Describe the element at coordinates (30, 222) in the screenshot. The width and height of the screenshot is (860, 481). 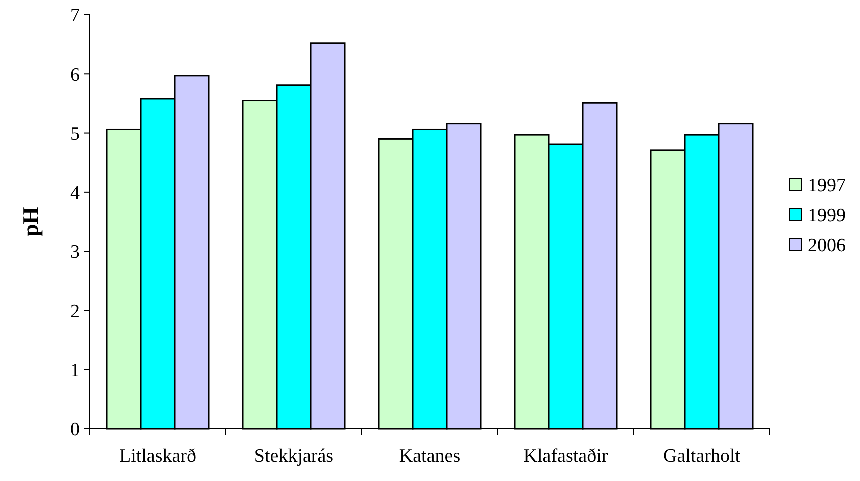
I see `y-axis-title: pH` at that location.